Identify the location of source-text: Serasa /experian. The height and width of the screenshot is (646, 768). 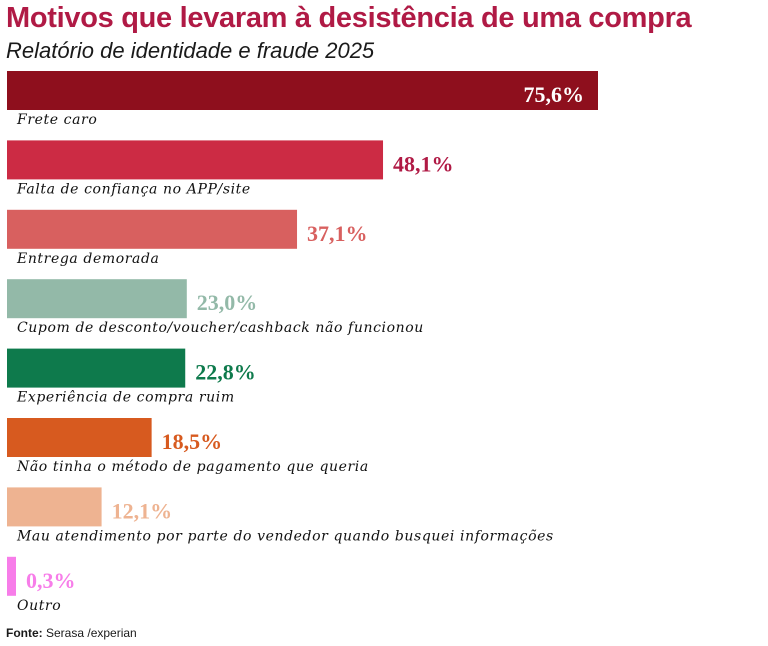
(91, 633).